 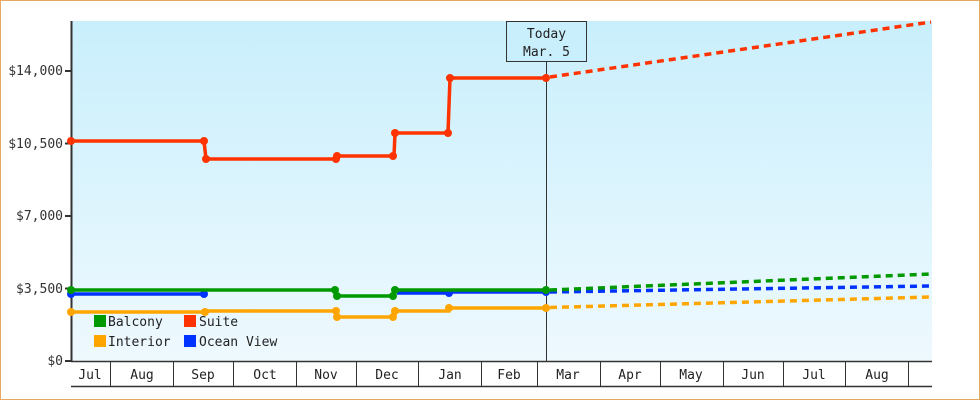 I want to click on legend-label-interior: Interior, so click(x=139, y=342).